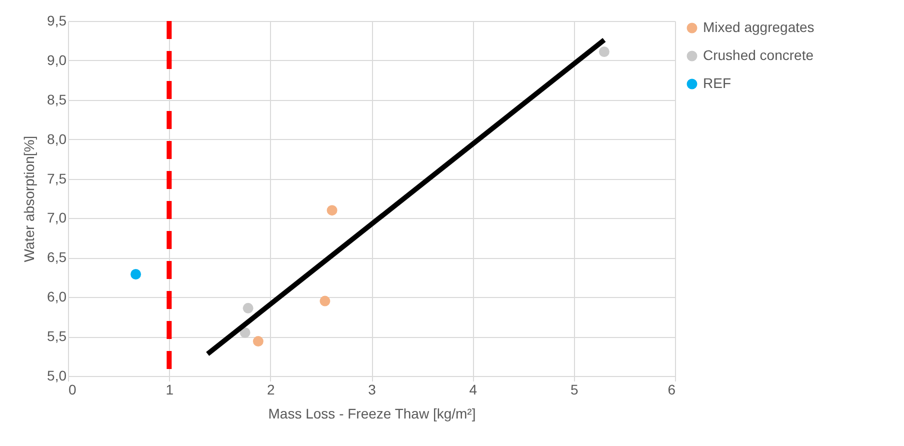  Describe the element at coordinates (574, 390) in the screenshot. I see `x-tick-label: 5` at that location.